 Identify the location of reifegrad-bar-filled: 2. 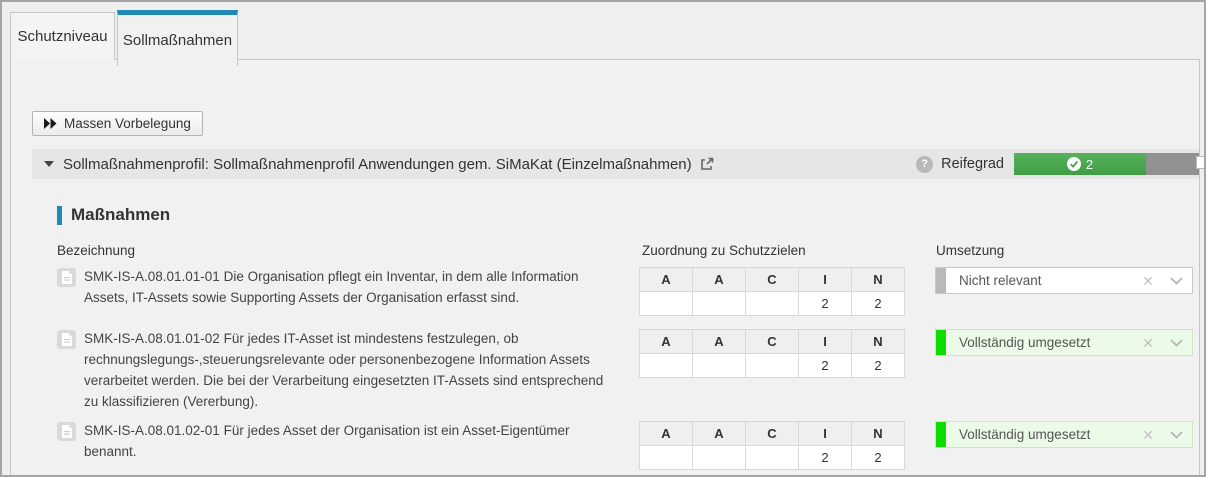
(1080, 164).